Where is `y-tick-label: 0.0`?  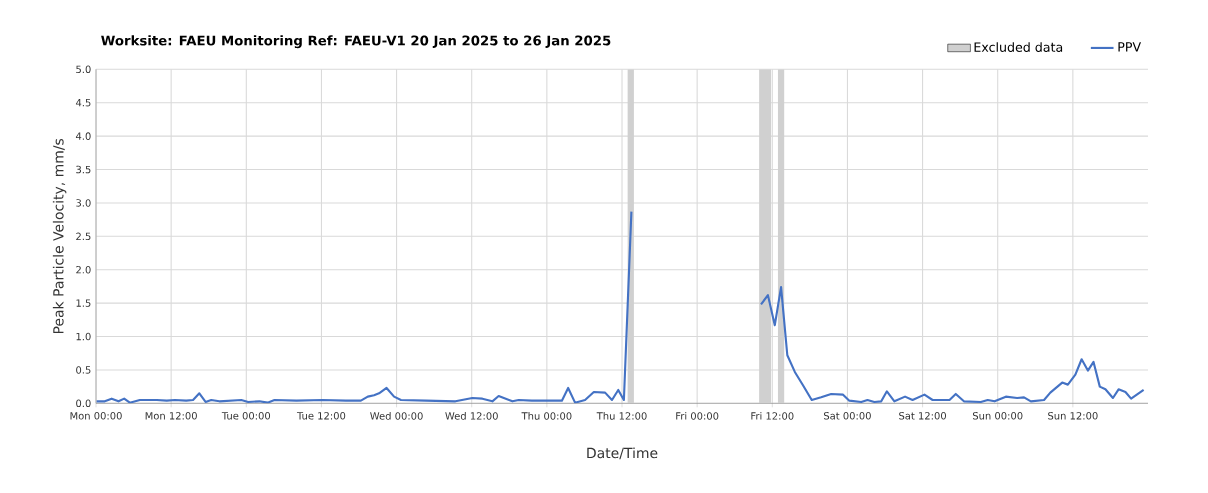 y-tick-label: 0.0 is located at coordinates (83, 403).